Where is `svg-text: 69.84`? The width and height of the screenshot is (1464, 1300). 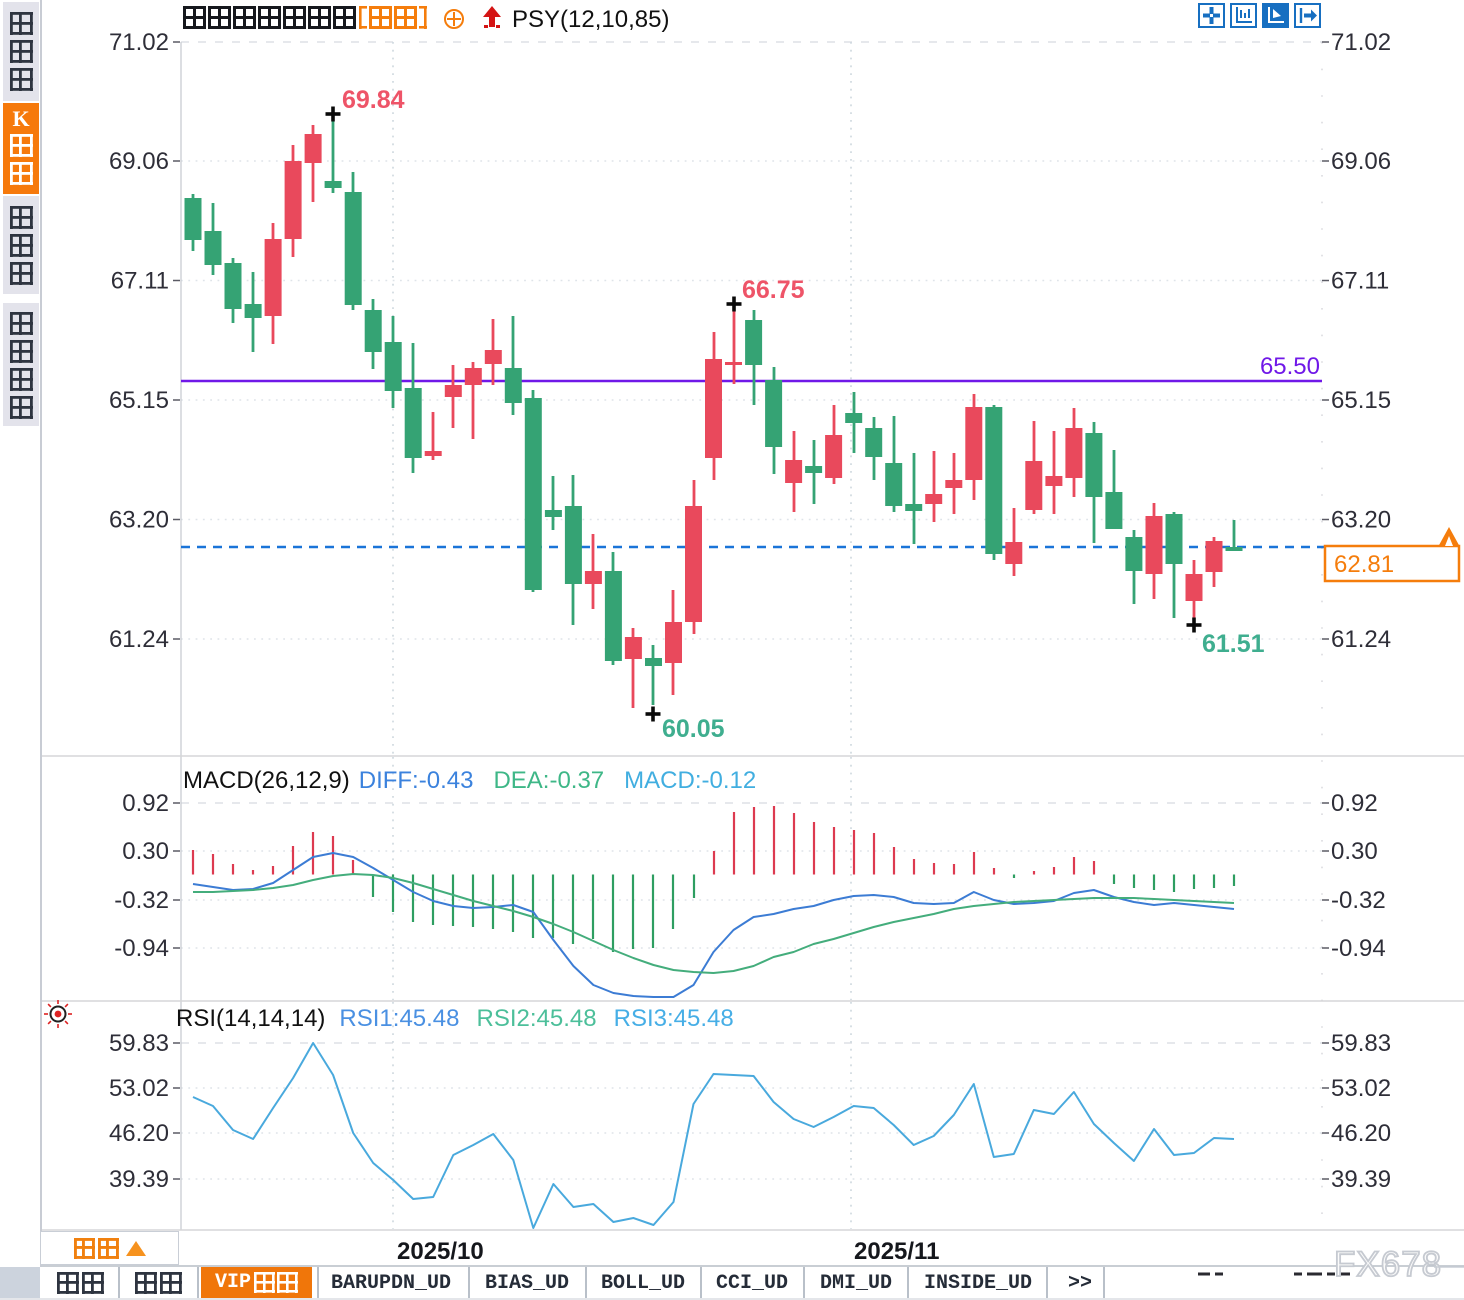
svg-text: 69.84 is located at coordinates (373, 100).